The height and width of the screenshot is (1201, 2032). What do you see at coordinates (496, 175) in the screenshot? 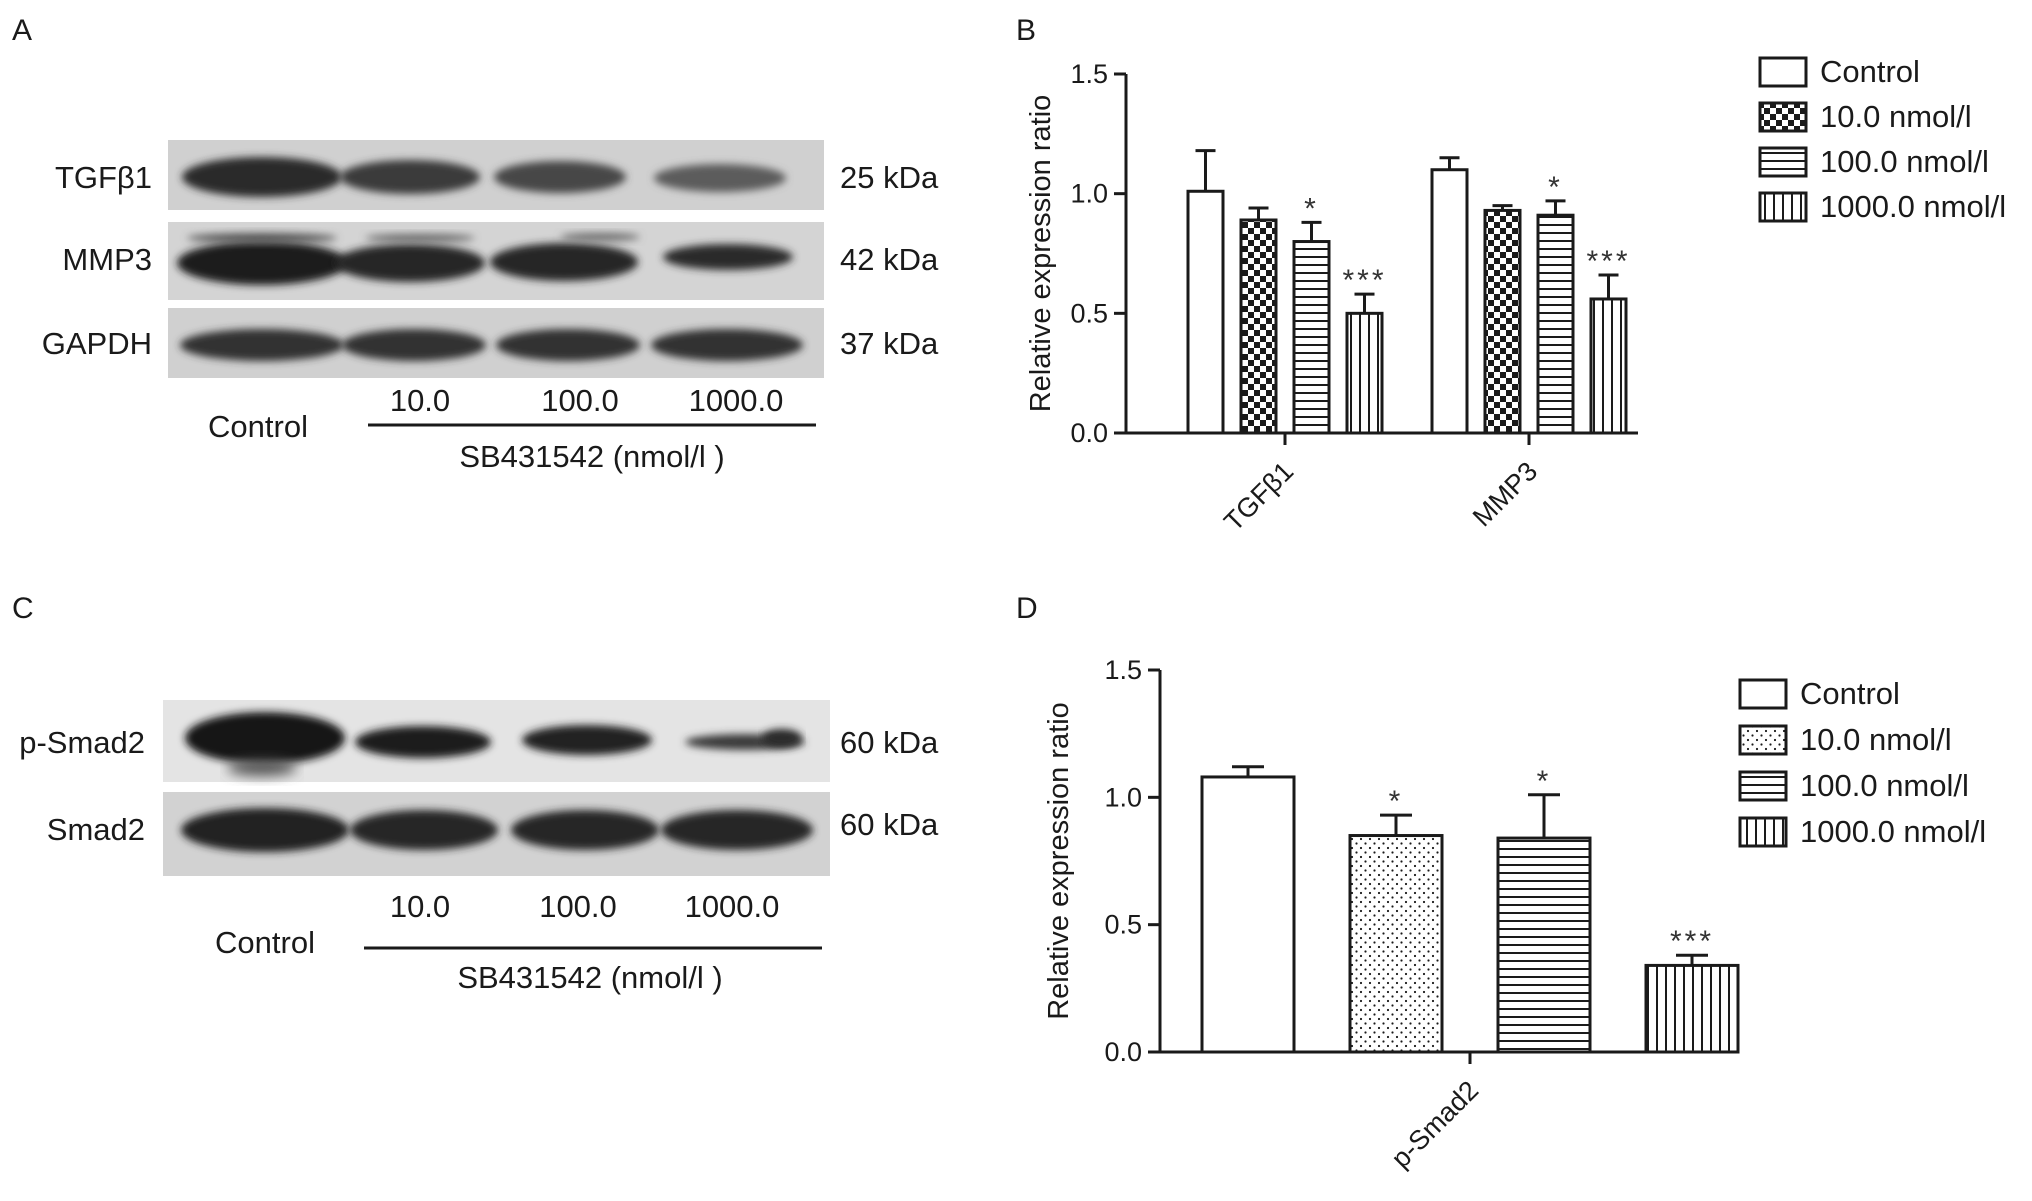
I see `blot-strip-tgfb1` at bounding box center [496, 175].